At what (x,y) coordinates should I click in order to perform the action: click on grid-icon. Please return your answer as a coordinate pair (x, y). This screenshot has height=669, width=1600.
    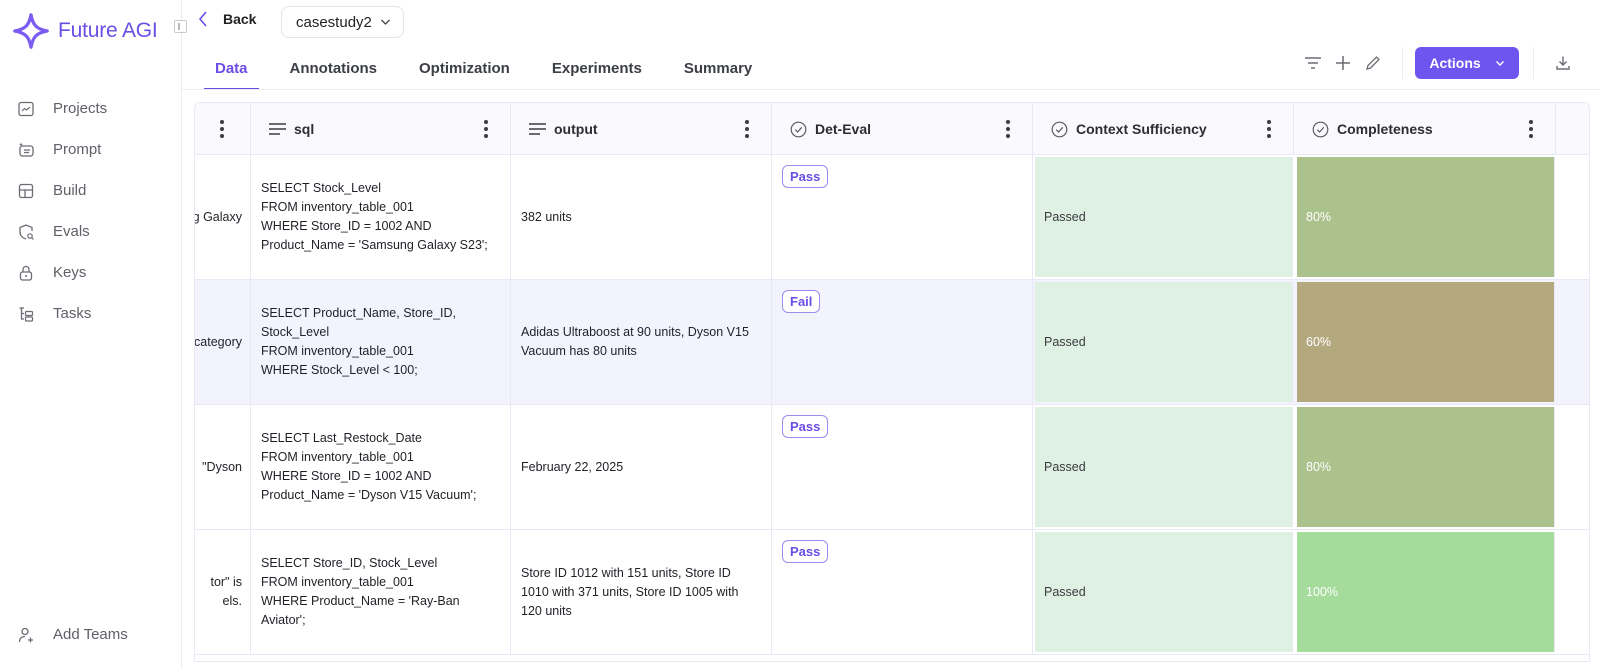
    Looking at the image, I should click on (26, 190).